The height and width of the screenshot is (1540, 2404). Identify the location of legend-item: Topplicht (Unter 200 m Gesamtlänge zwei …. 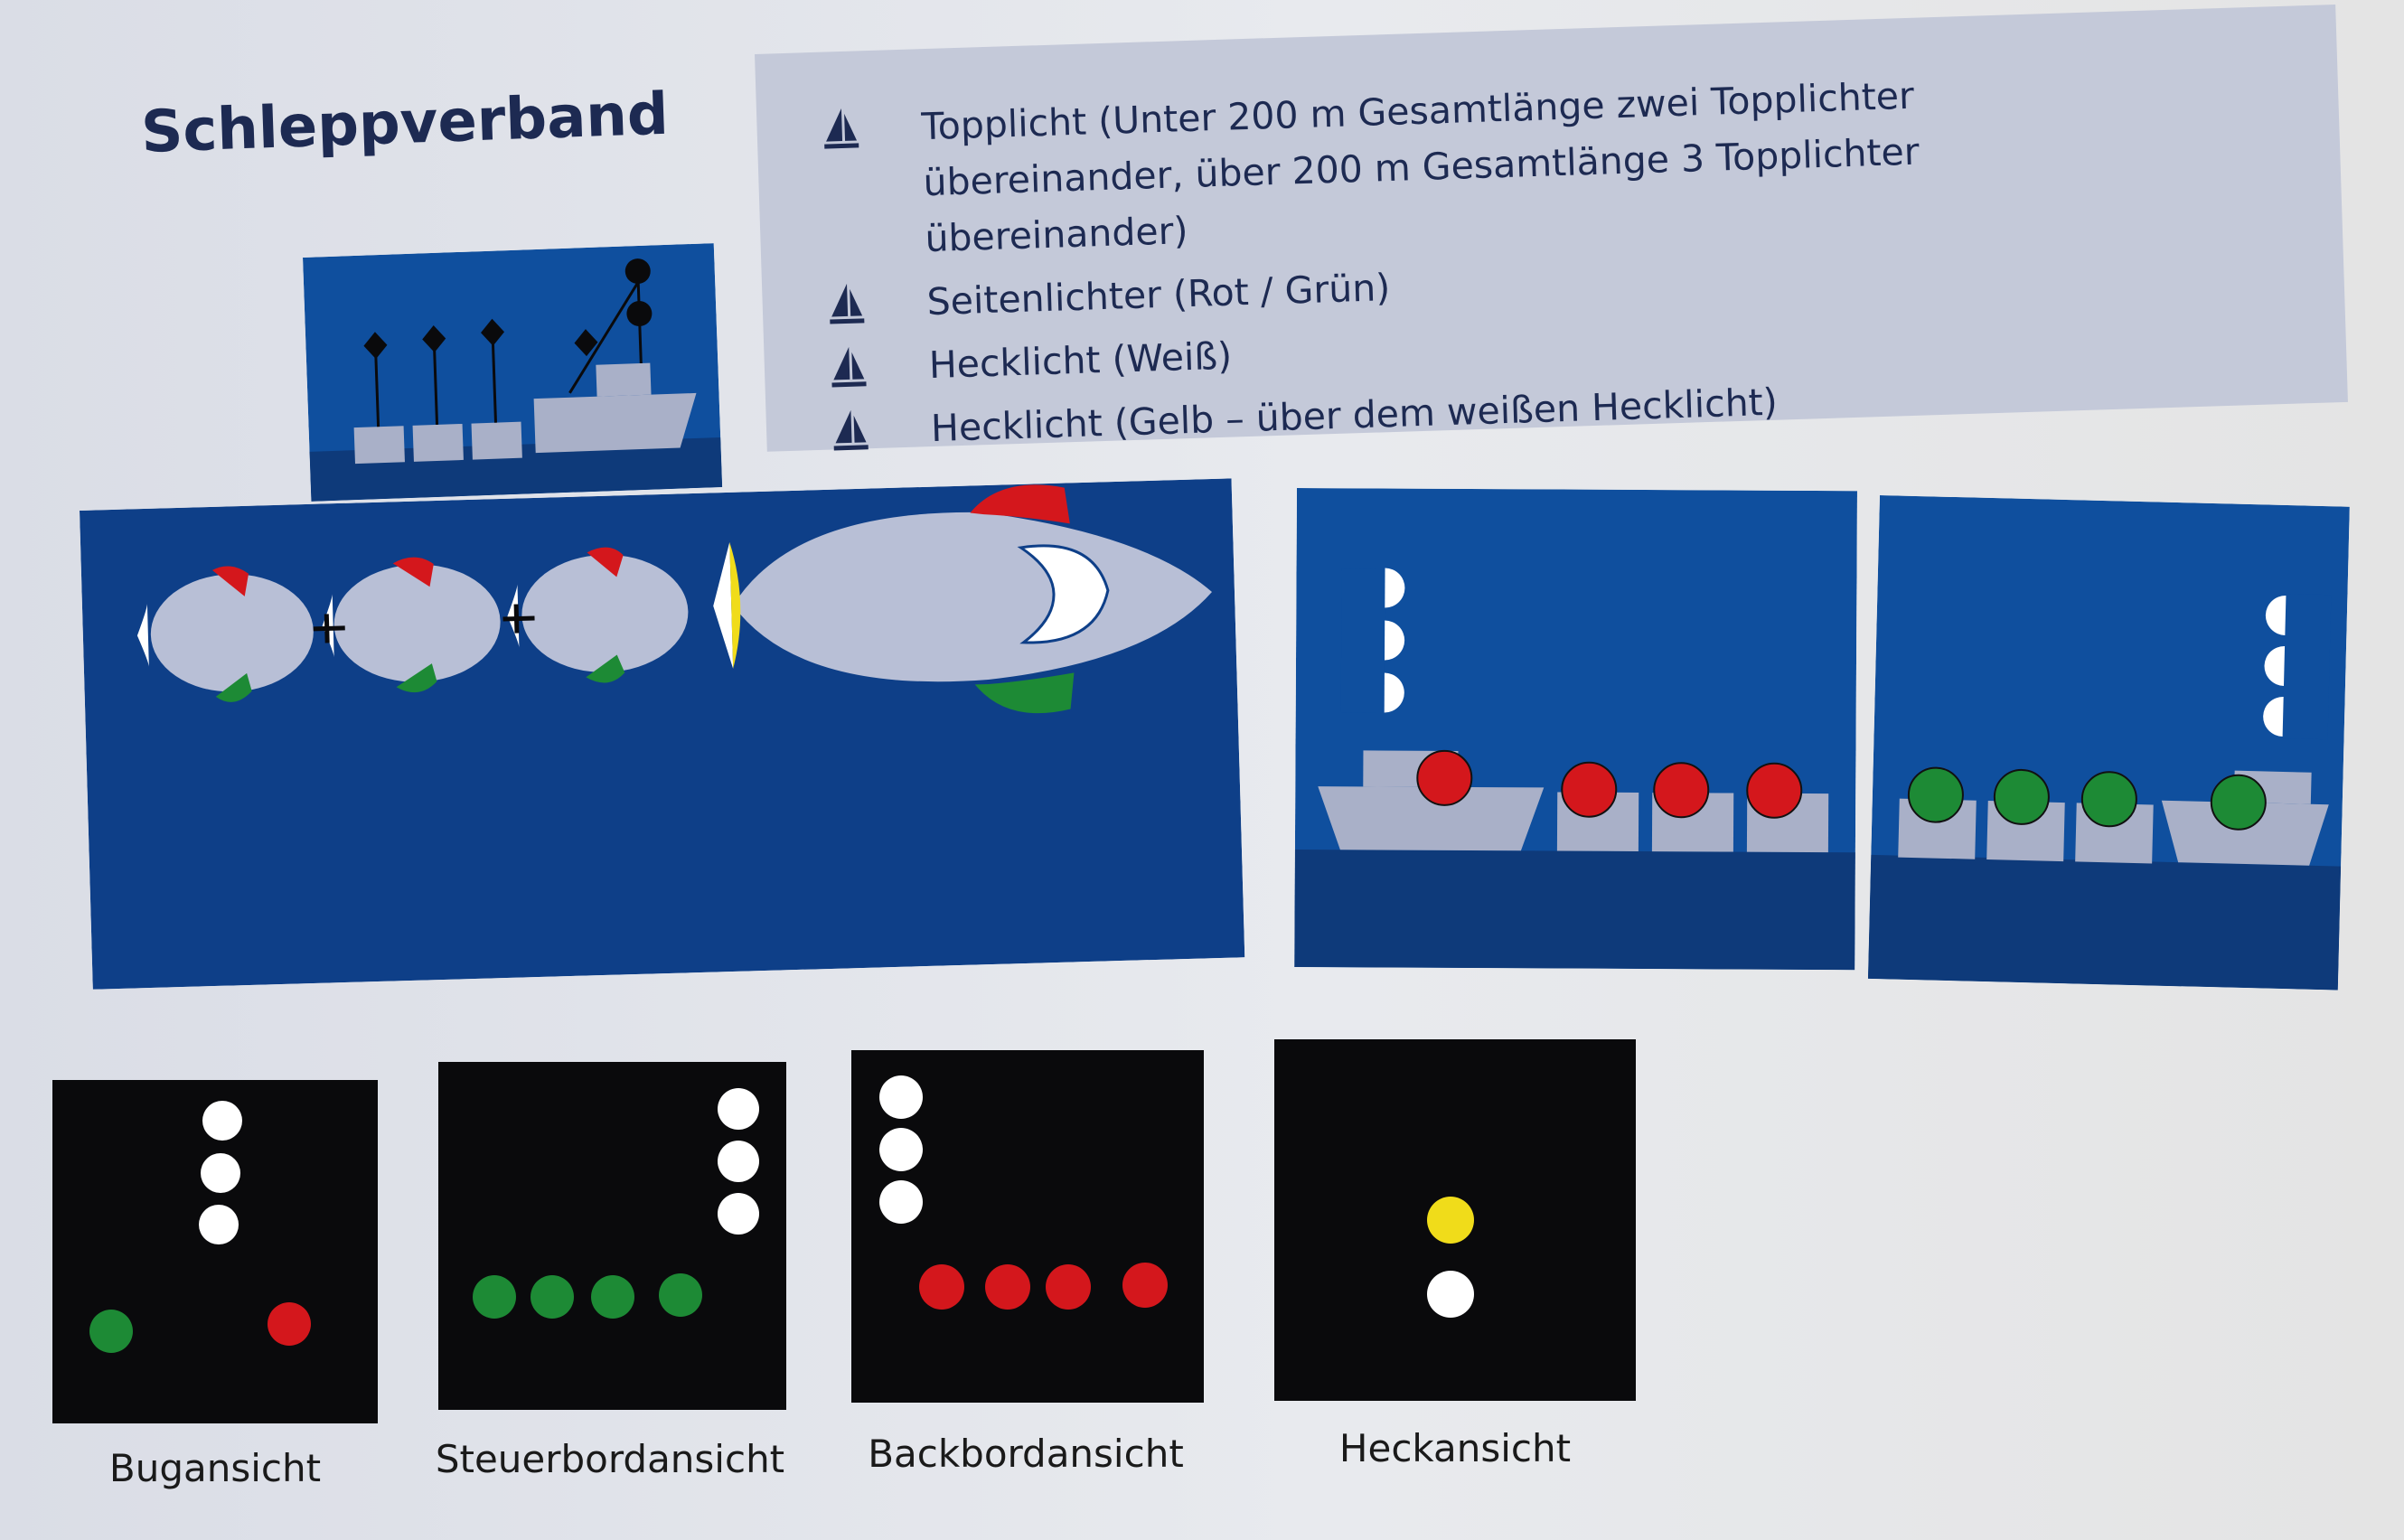
(1469, 165).